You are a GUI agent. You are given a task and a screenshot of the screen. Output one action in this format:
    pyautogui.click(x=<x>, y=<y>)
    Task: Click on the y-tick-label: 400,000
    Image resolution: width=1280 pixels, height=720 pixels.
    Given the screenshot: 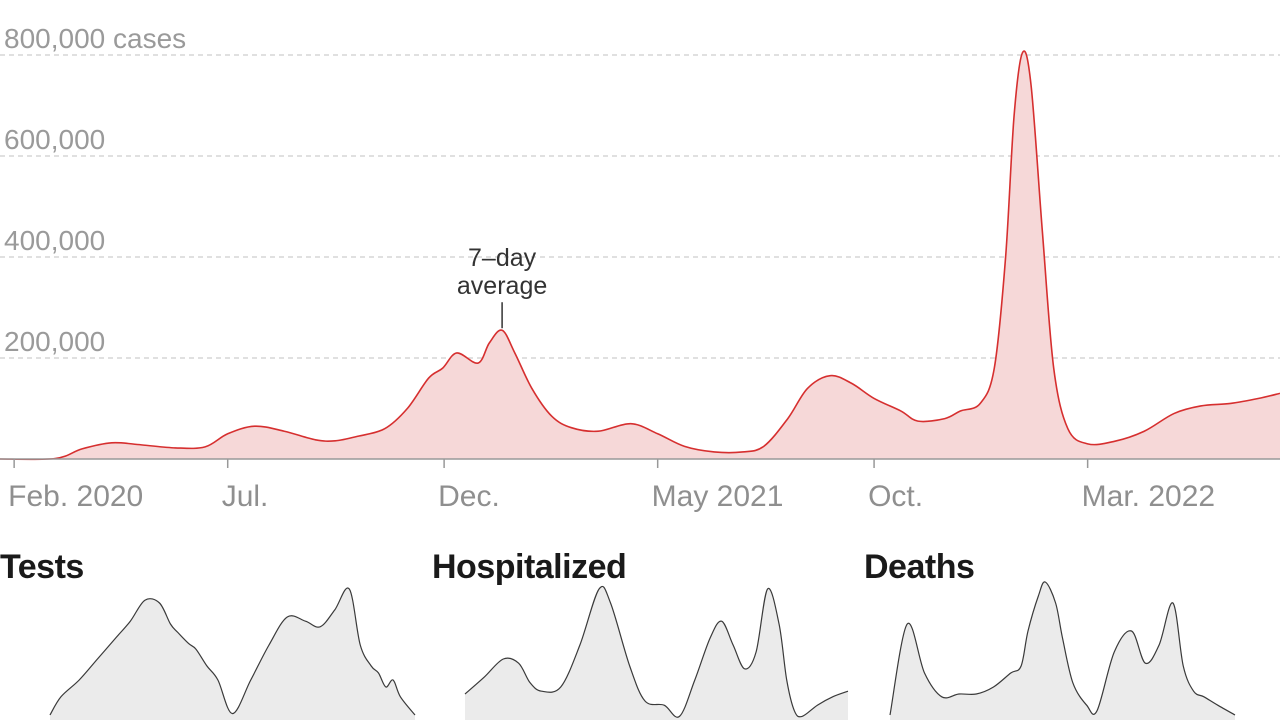 What is the action you would take?
    pyautogui.click(x=54, y=240)
    